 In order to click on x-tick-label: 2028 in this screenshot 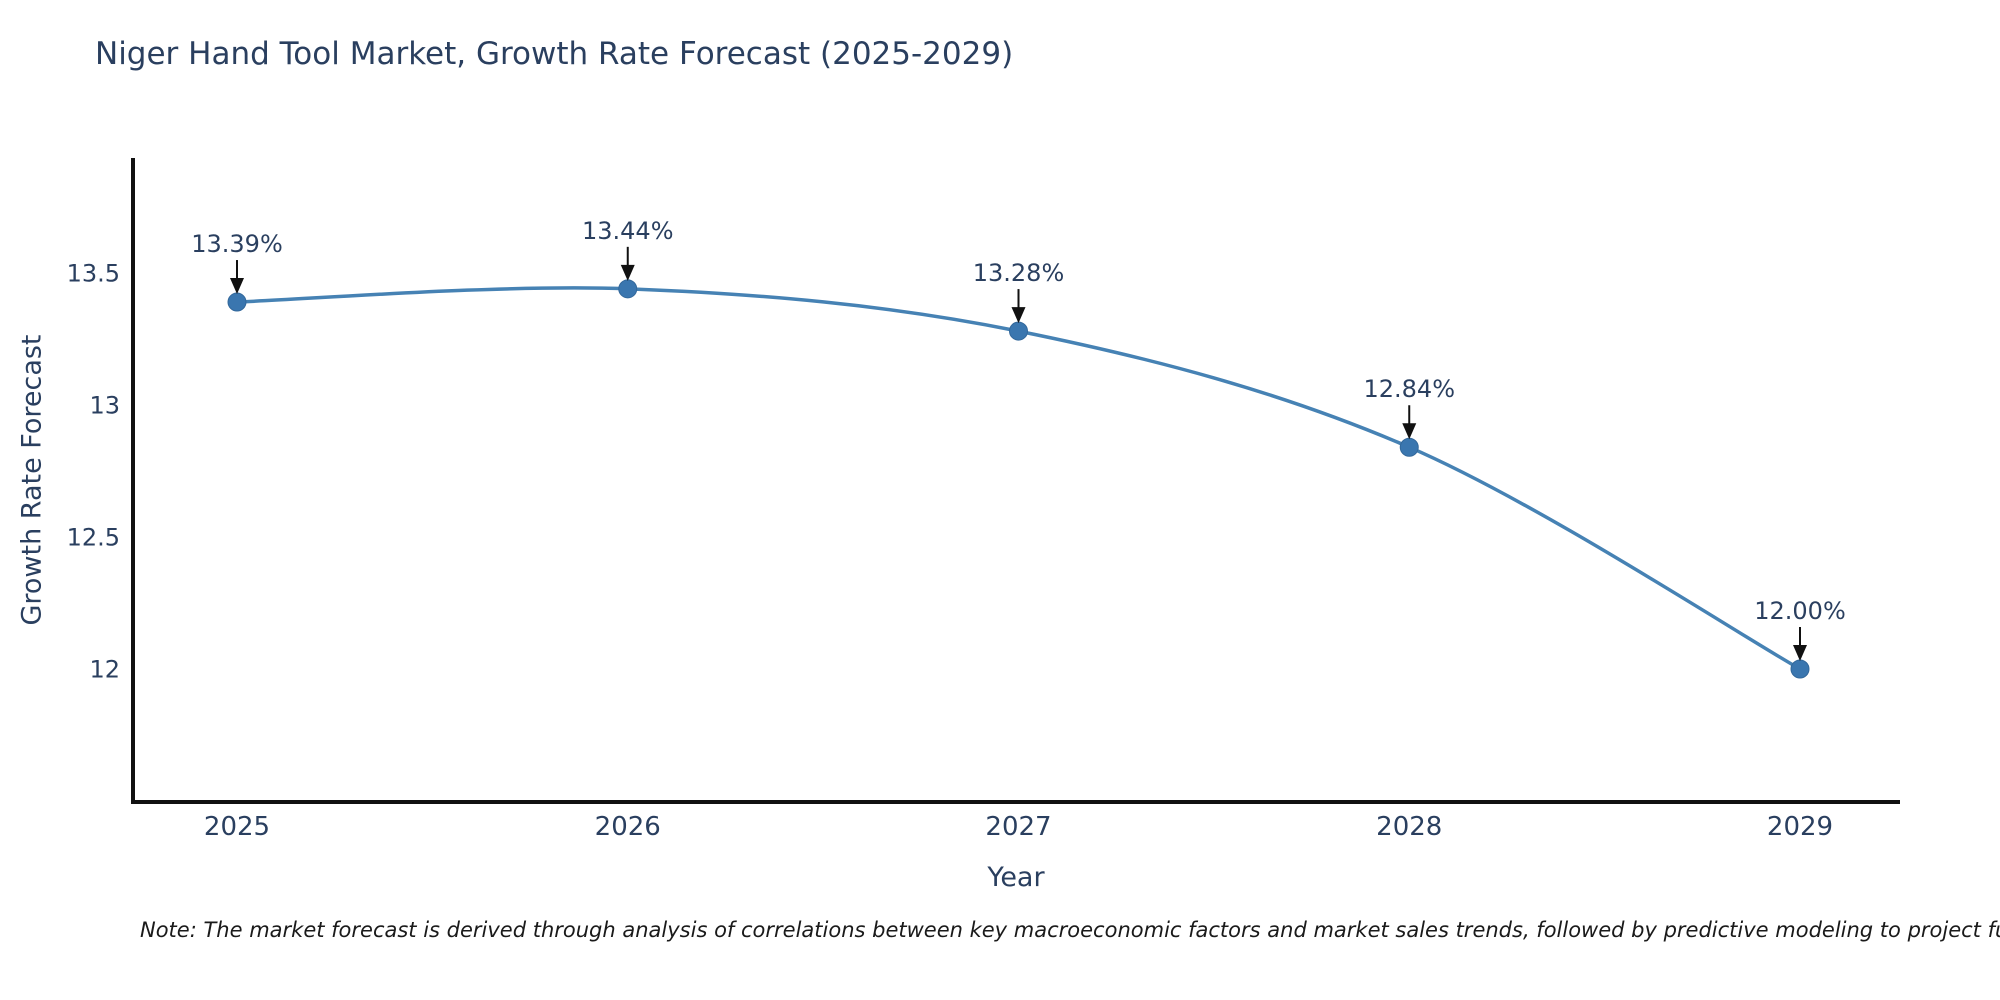, I will do `click(1409, 827)`.